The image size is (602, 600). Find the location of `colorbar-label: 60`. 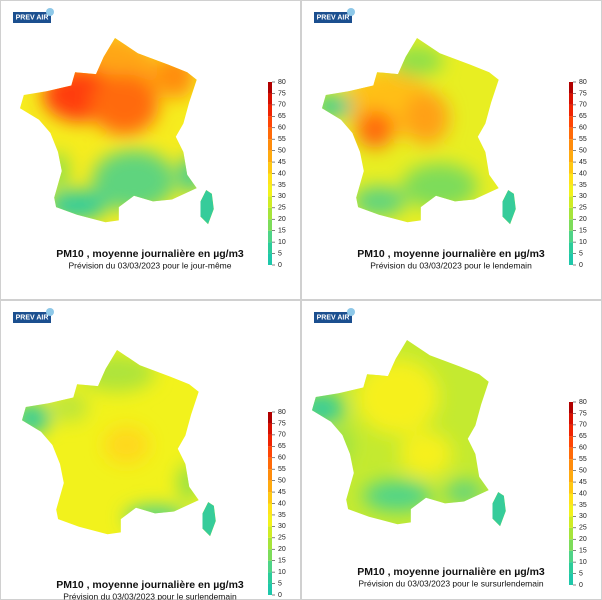

colorbar-label: 60 is located at coordinates (583, 448).